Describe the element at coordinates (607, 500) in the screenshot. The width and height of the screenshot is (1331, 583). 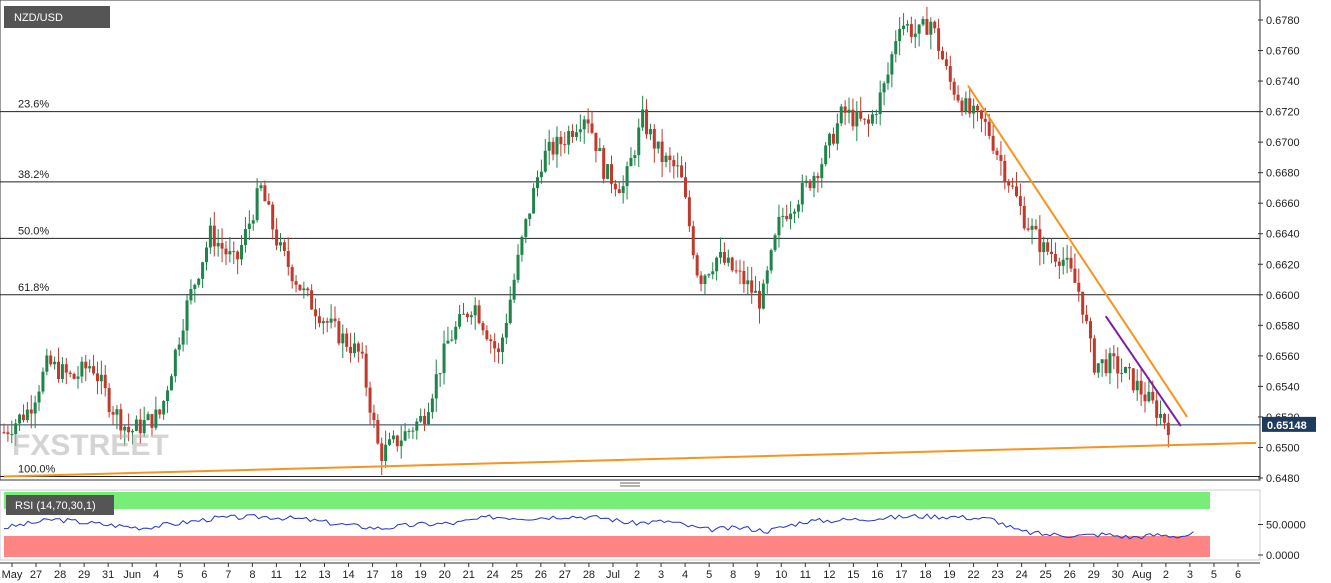
I see `rsi-overbought-zone` at that location.